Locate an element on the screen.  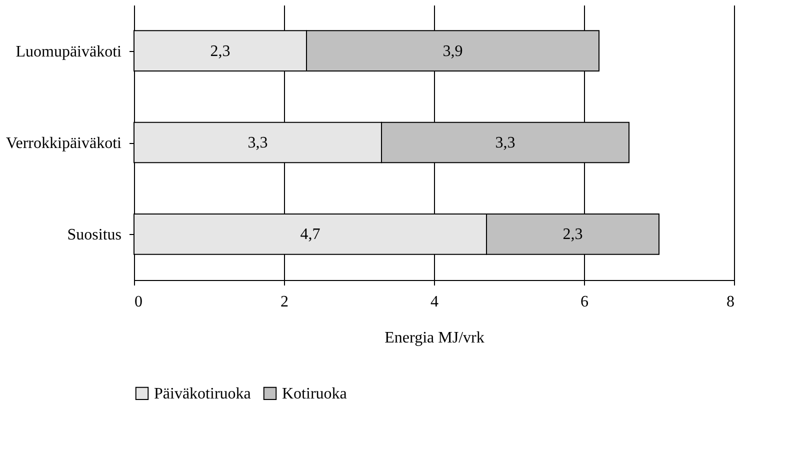
x-tick-label: 8 is located at coordinates (730, 302).